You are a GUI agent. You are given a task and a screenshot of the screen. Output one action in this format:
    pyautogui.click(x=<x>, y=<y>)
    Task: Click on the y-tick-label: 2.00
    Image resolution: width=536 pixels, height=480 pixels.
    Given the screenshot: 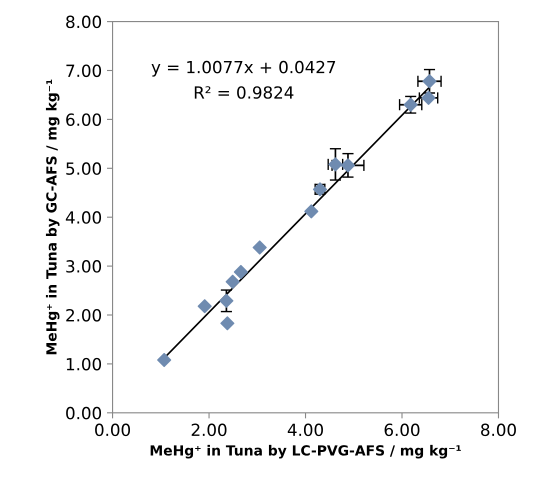 What is the action you would take?
    pyautogui.click(x=84, y=315)
    